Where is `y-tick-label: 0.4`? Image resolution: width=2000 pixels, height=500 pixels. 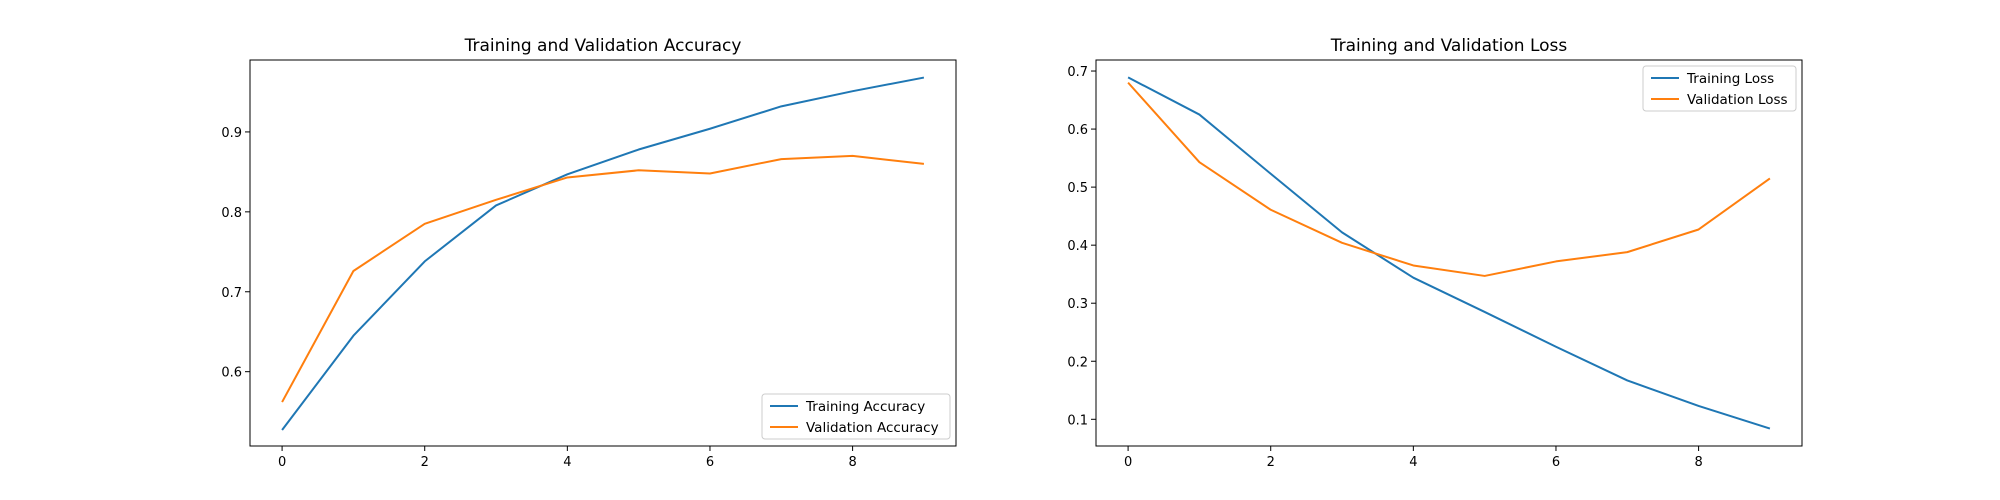 y-tick-label: 0.4 is located at coordinates (1077, 246).